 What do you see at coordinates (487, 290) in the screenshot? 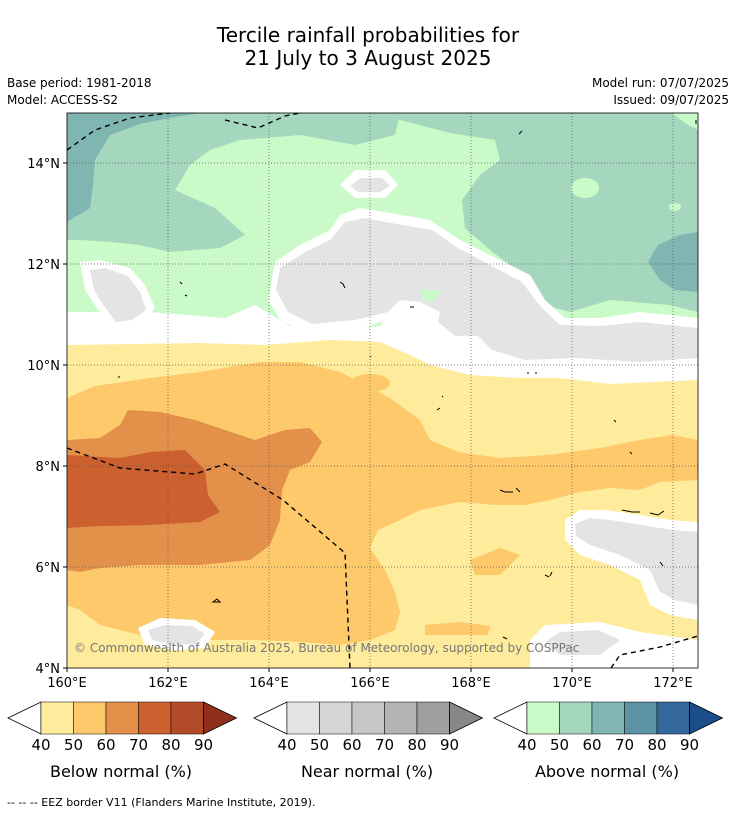
I see `near-normal-40-central` at bounding box center [487, 290].